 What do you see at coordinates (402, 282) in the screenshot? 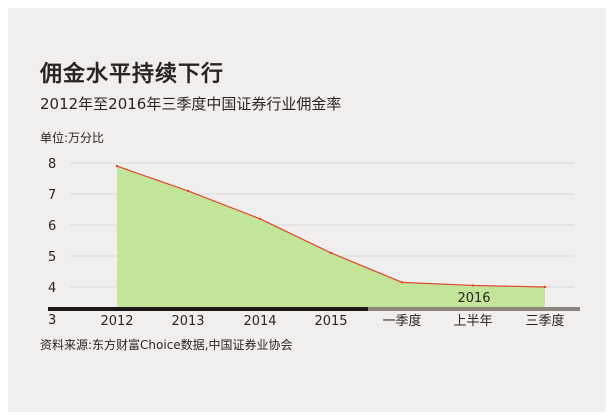
I see `data-point-一季度` at bounding box center [402, 282].